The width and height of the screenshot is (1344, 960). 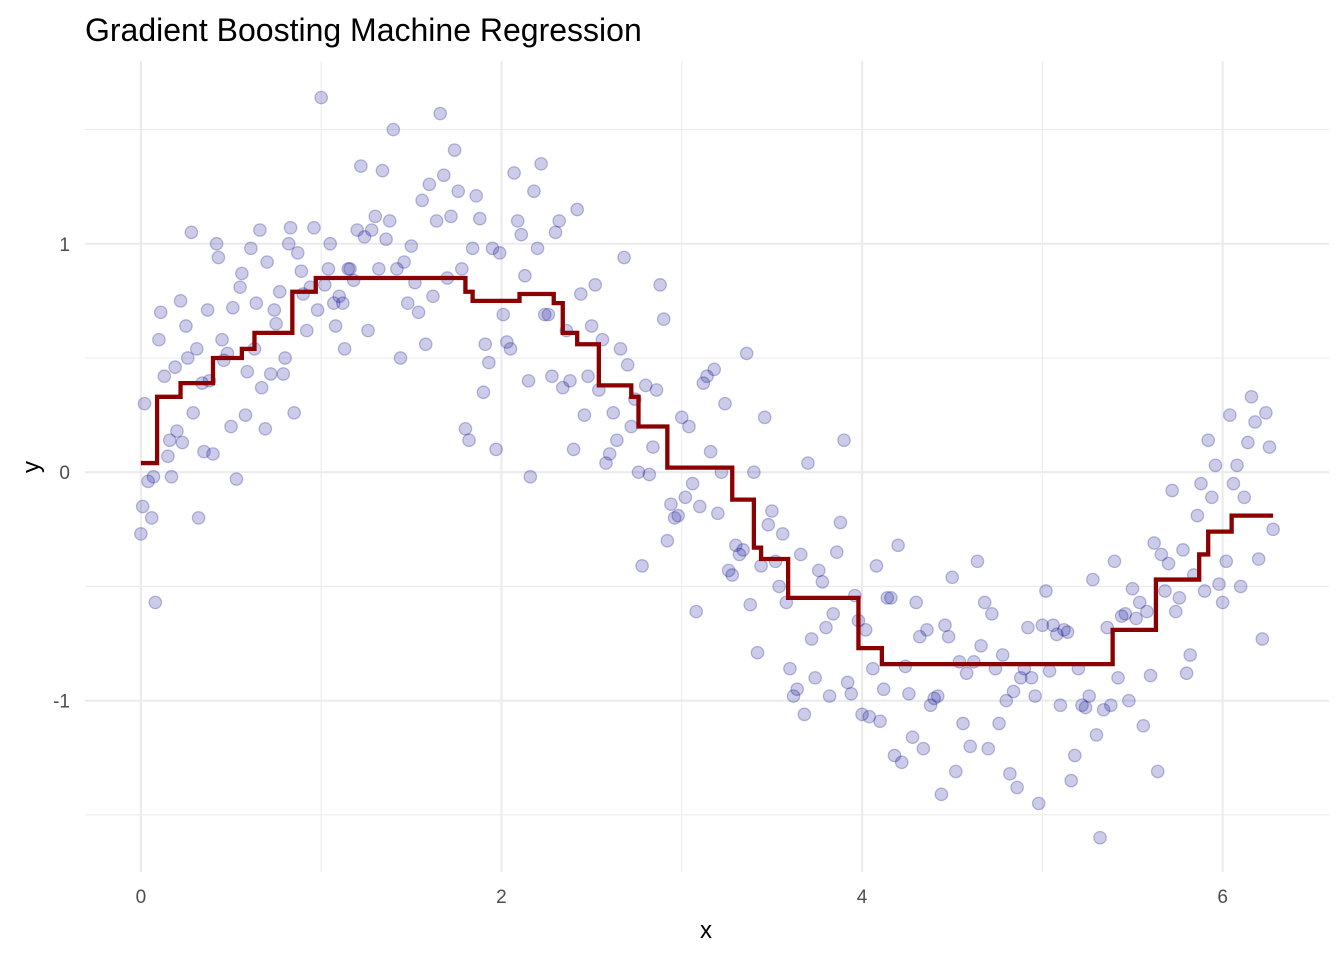 What do you see at coordinates (682, 897) in the screenshot?
I see `x-axis-tick-labels: 0 2 4 6` at bounding box center [682, 897].